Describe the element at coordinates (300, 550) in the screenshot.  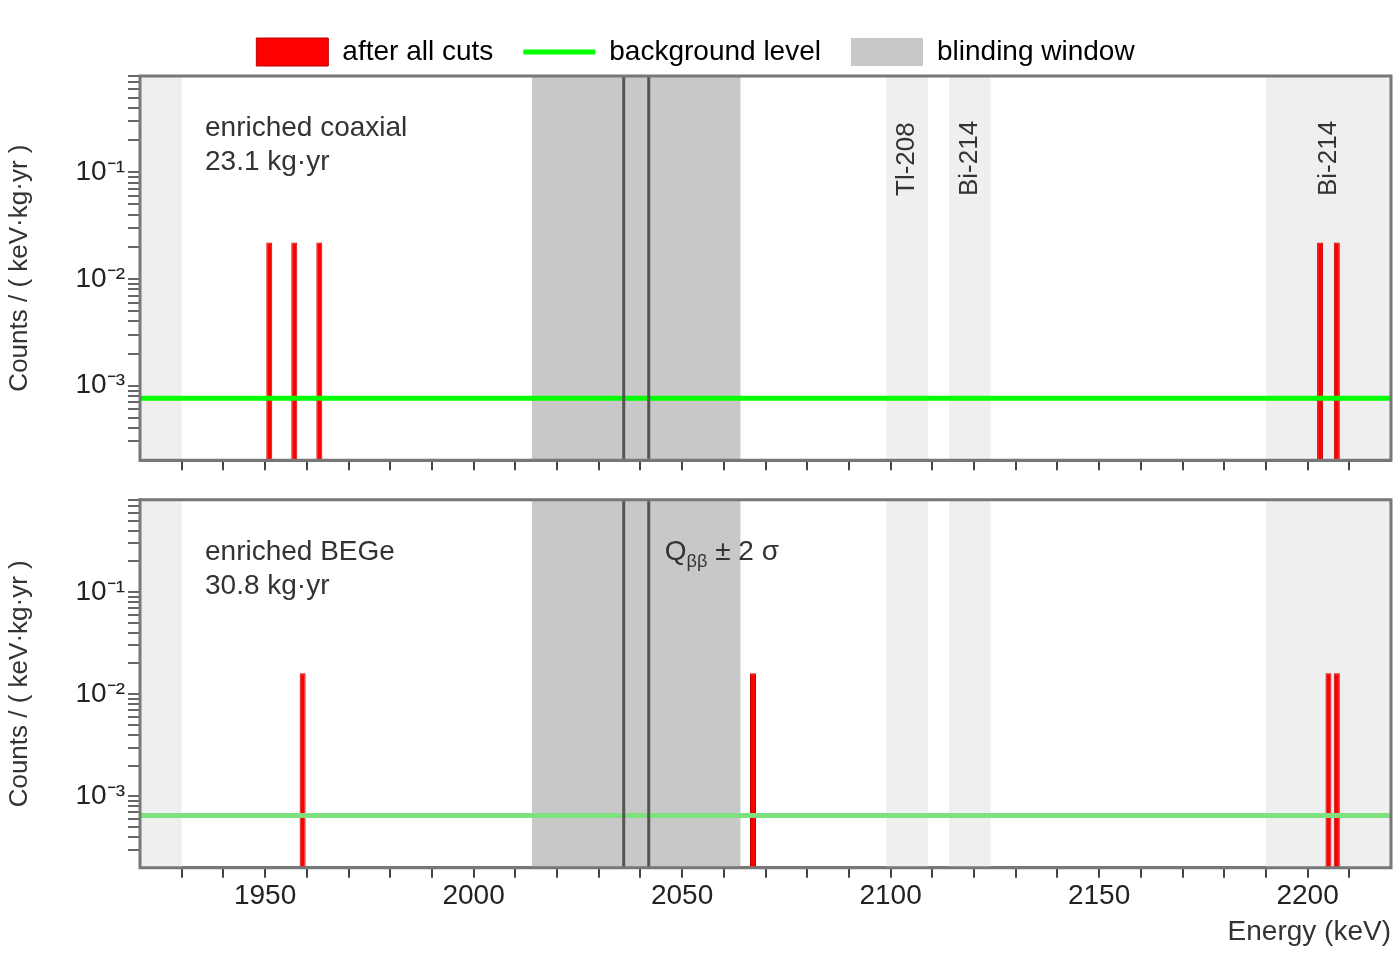
I see `annotation: enriched BEGe` at that location.